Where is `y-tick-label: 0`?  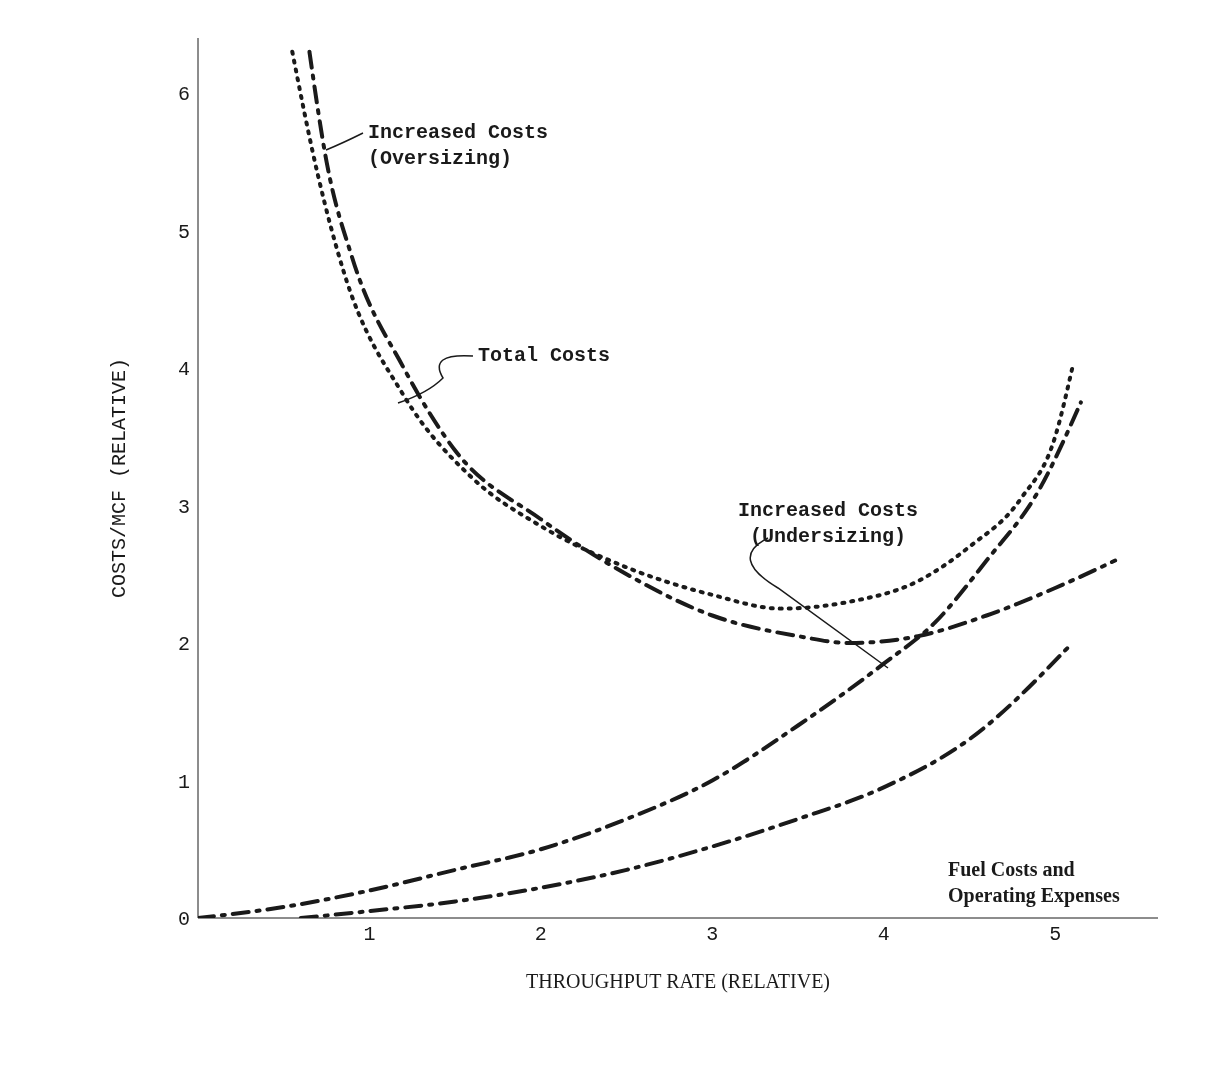
y-tick-label: 0 is located at coordinates (183, 920).